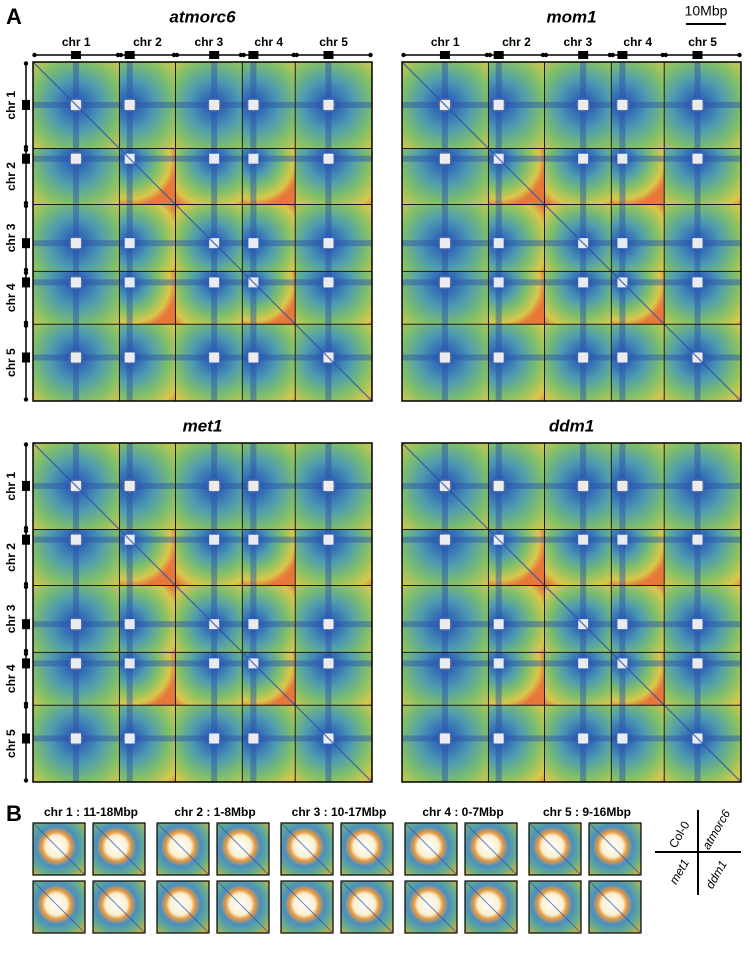  What do you see at coordinates (147, 42) in the screenshot?
I see `chr-label: chr 2` at bounding box center [147, 42].